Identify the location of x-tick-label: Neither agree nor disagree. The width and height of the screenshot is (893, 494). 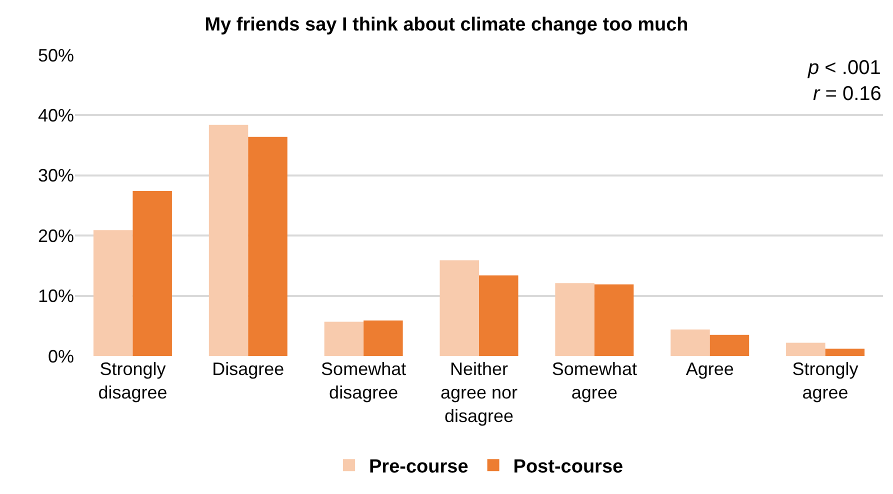
(479, 392).